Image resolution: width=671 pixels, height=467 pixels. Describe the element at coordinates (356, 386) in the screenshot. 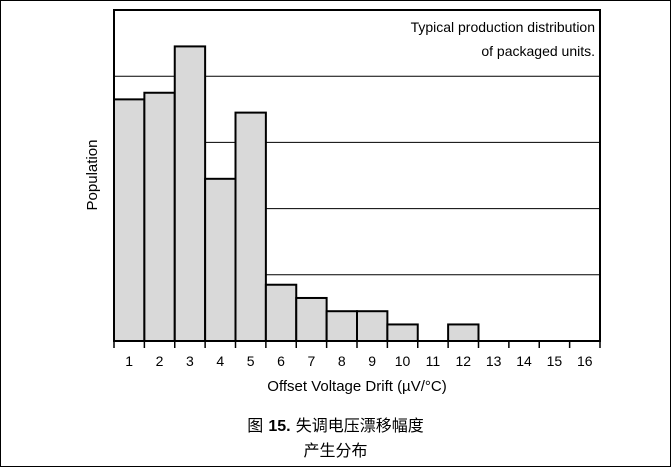

I see `x-axis-label: Offset Voltage Drift (µV/°C)` at that location.